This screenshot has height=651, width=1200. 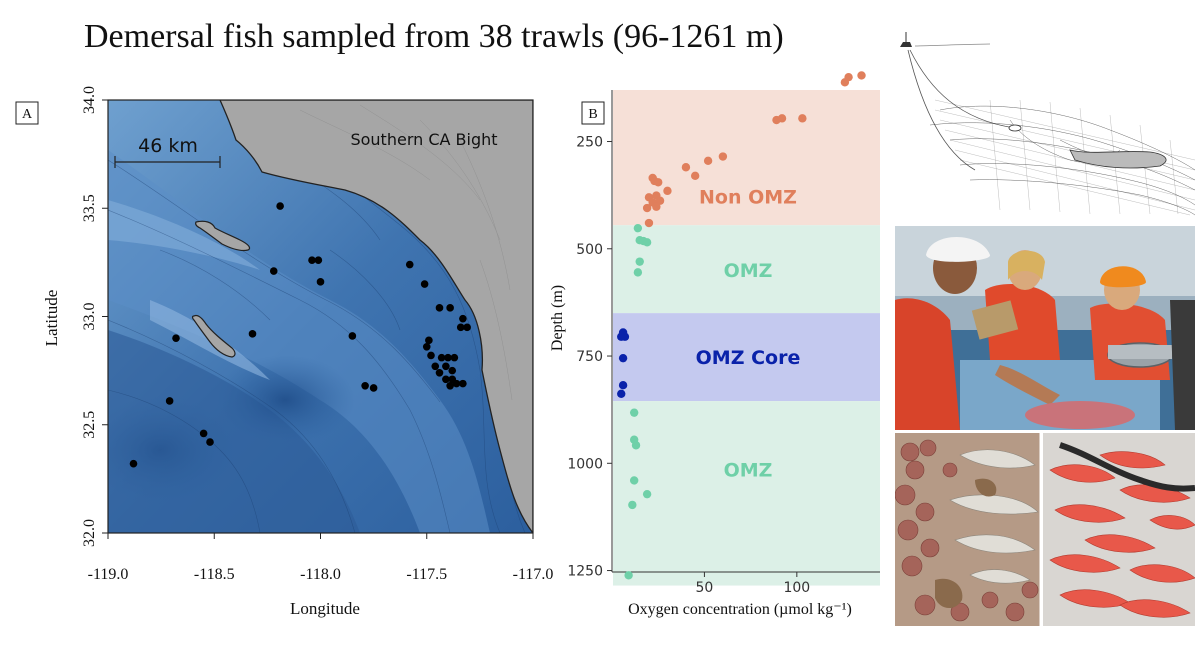 What do you see at coordinates (168, 146) in the screenshot?
I see `scale-bar-label: 46 km` at bounding box center [168, 146].